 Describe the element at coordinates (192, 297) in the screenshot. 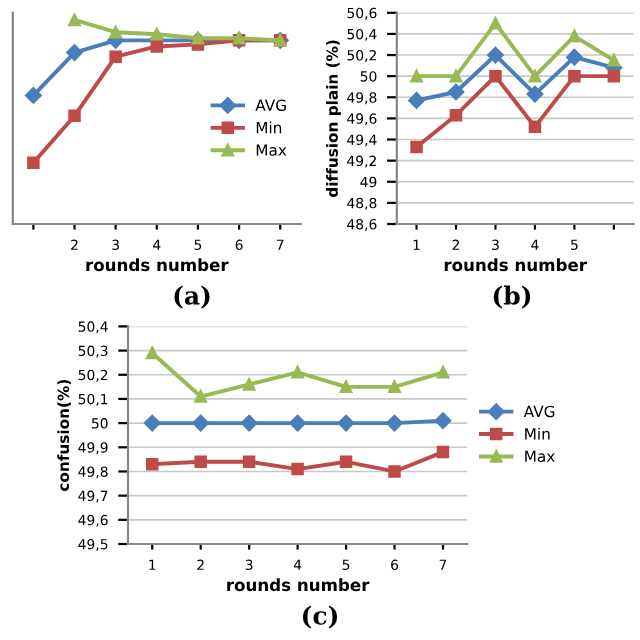

I see `text: (a)` at that location.